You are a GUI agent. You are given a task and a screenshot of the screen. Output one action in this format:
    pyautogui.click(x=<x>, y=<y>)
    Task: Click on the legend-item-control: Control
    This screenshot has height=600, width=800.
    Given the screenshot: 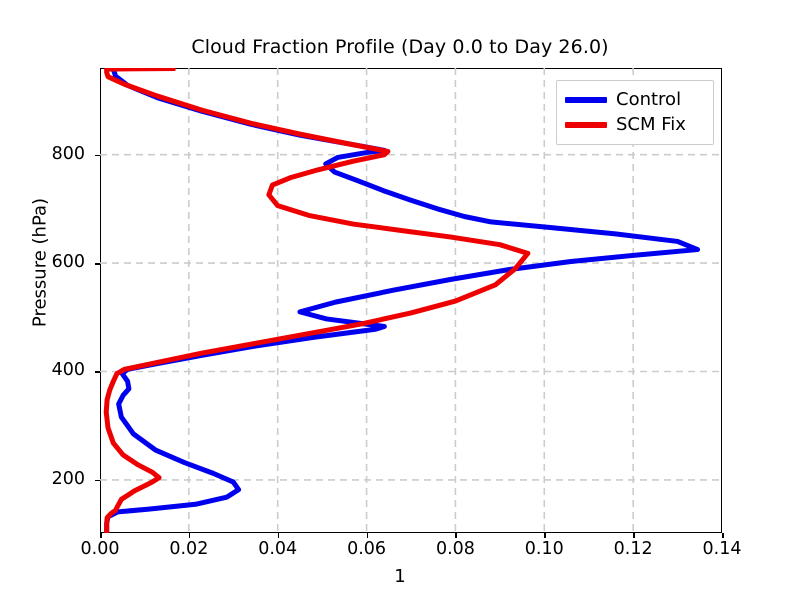 What is the action you would take?
    pyautogui.click(x=635, y=99)
    